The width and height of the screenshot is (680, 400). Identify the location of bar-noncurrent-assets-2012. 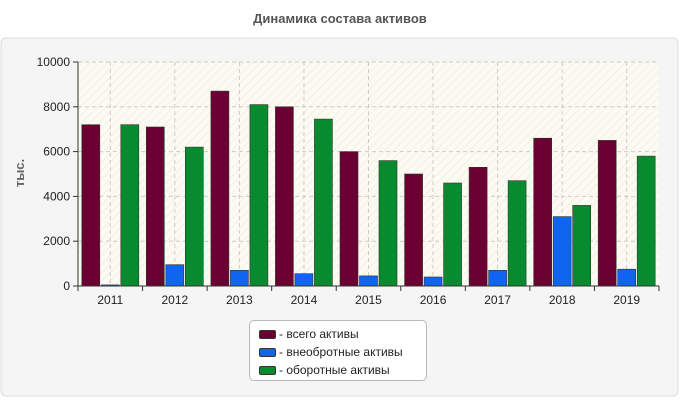
(175, 275).